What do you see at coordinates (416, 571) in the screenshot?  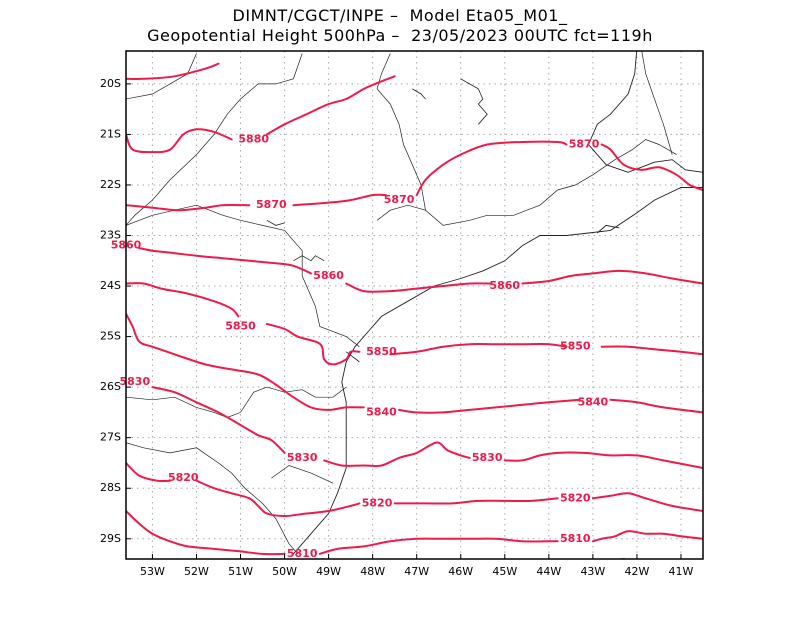 I see `lon-tick-label: 47W` at bounding box center [416, 571].